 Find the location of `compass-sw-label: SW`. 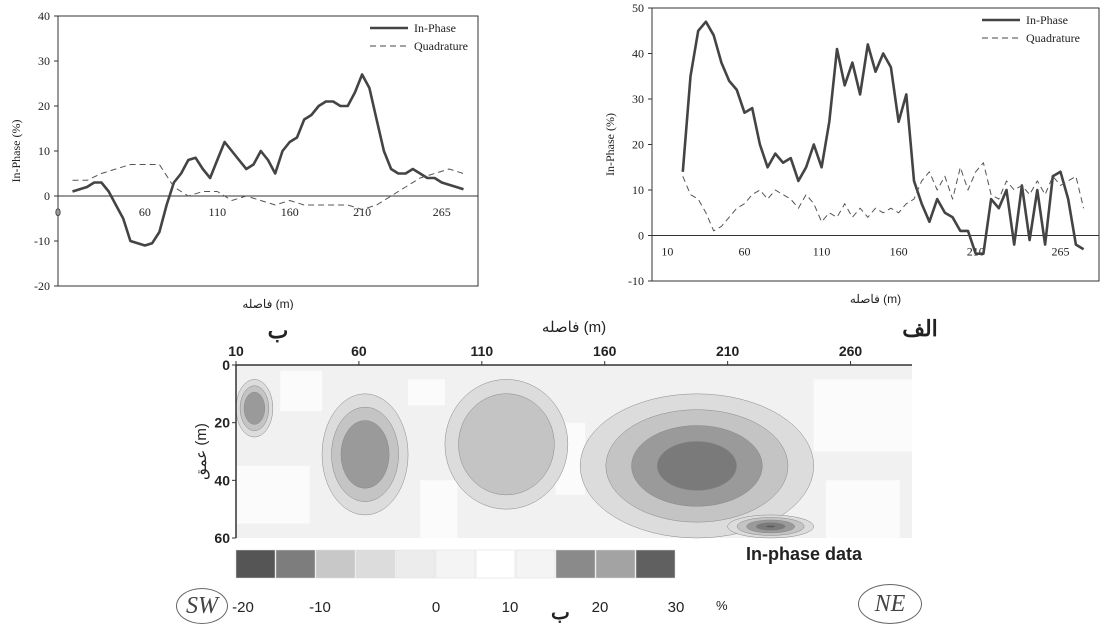

compass-sw-label: SW is located at coordinates (202, 606).